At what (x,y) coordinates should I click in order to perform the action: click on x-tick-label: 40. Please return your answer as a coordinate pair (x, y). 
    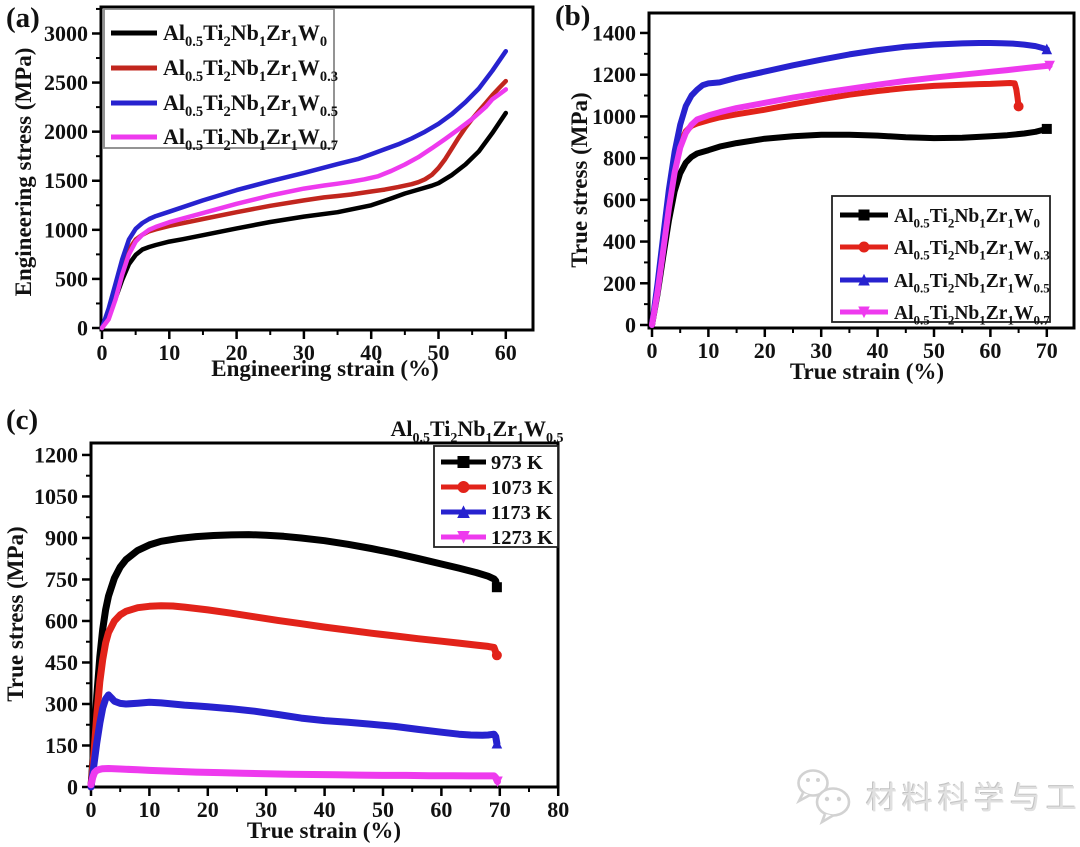
    Looking at the image, I should click on (878, 350).